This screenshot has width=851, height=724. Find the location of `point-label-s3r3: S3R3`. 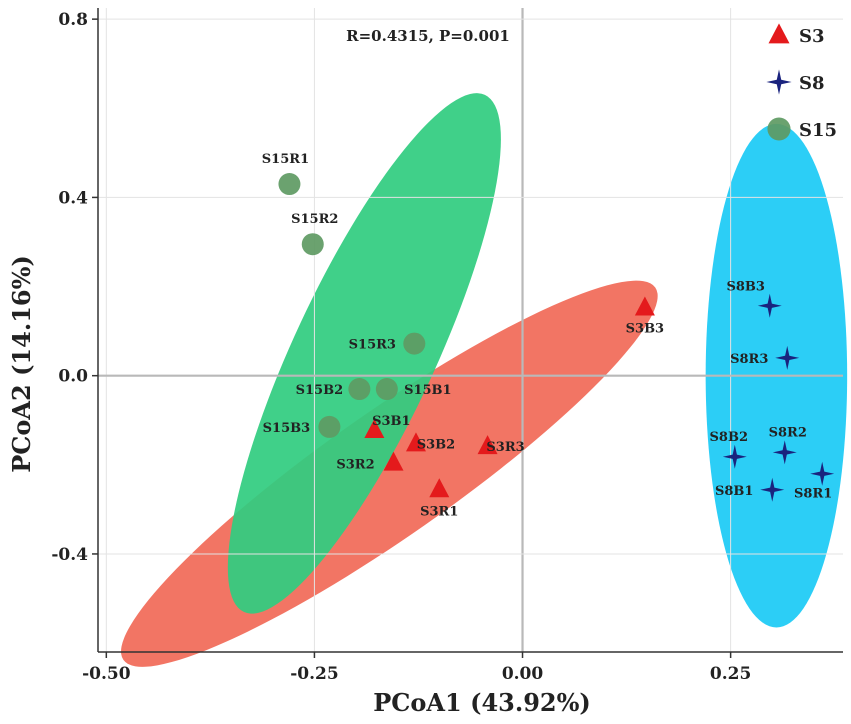

point-label-s3r3: S3R3 is located at coordinates (505, 447).